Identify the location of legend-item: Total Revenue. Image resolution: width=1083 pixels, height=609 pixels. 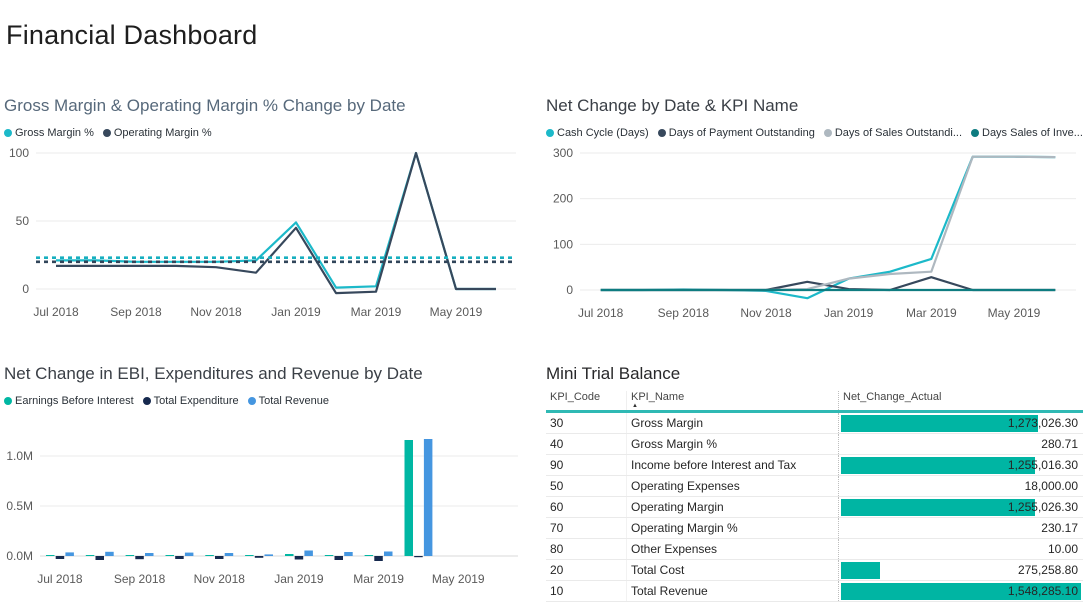
(288, 401).